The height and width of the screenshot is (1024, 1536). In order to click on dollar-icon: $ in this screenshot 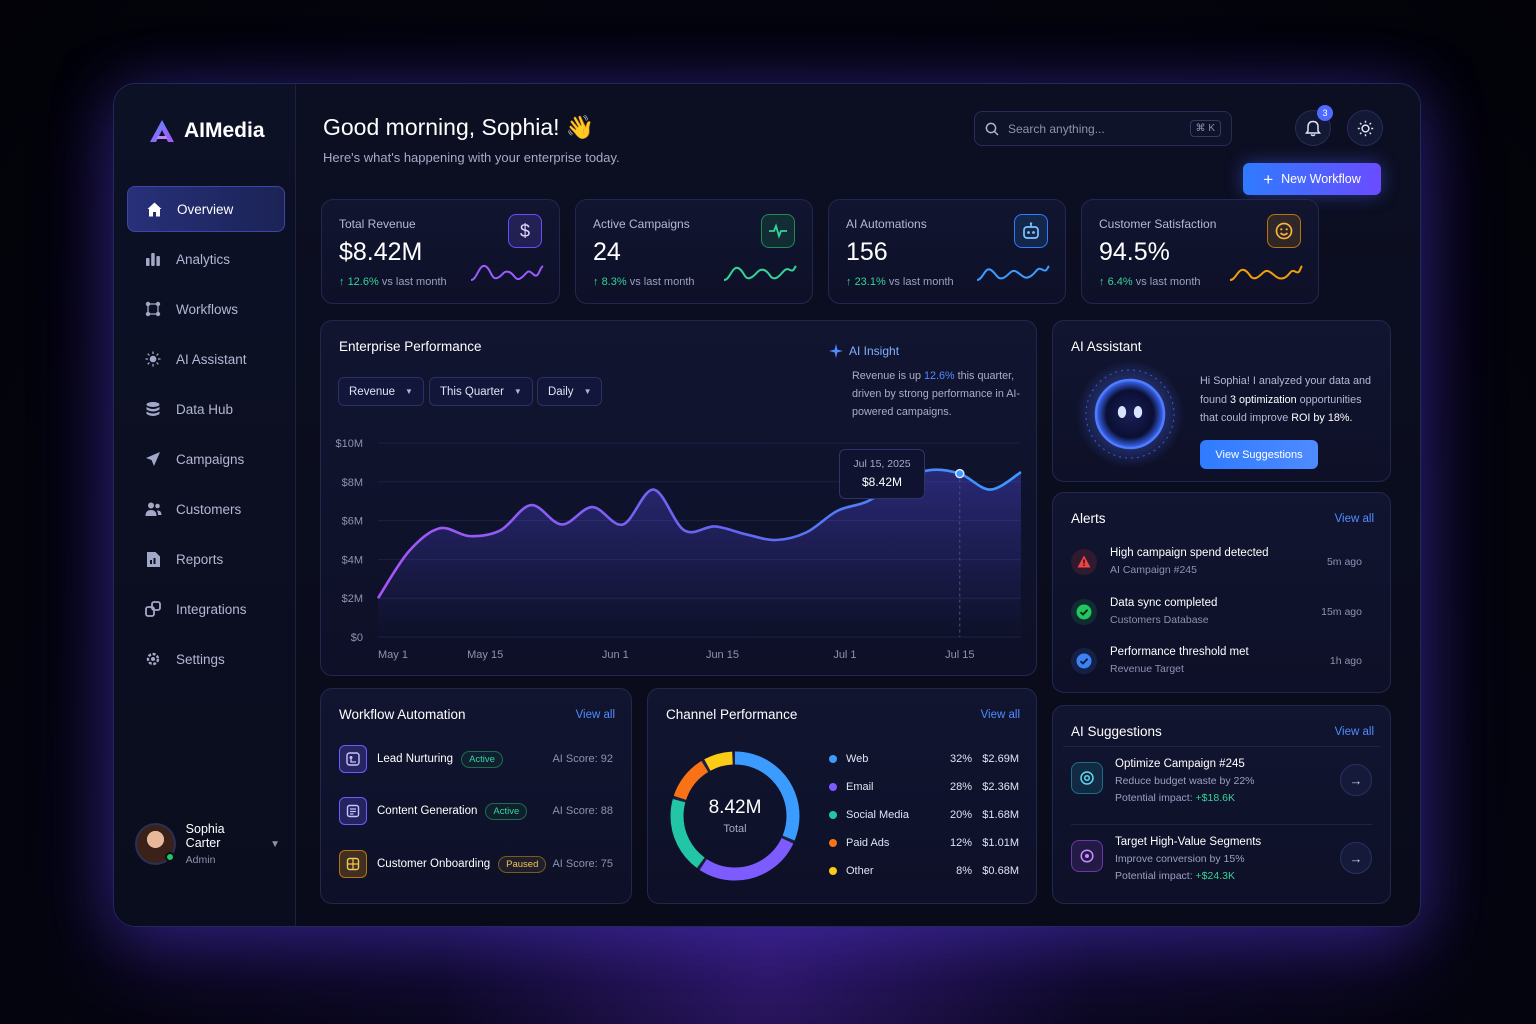, I will do `click(525, 231)`.